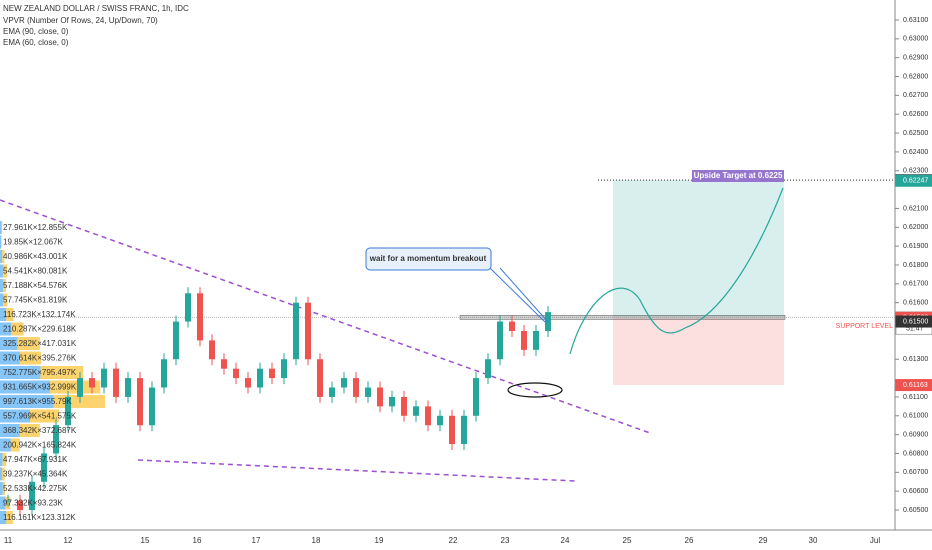 The width and height of the screenshot is (932, 550). I want to click on price-tick-label: 0.61300, so click(915, 359).